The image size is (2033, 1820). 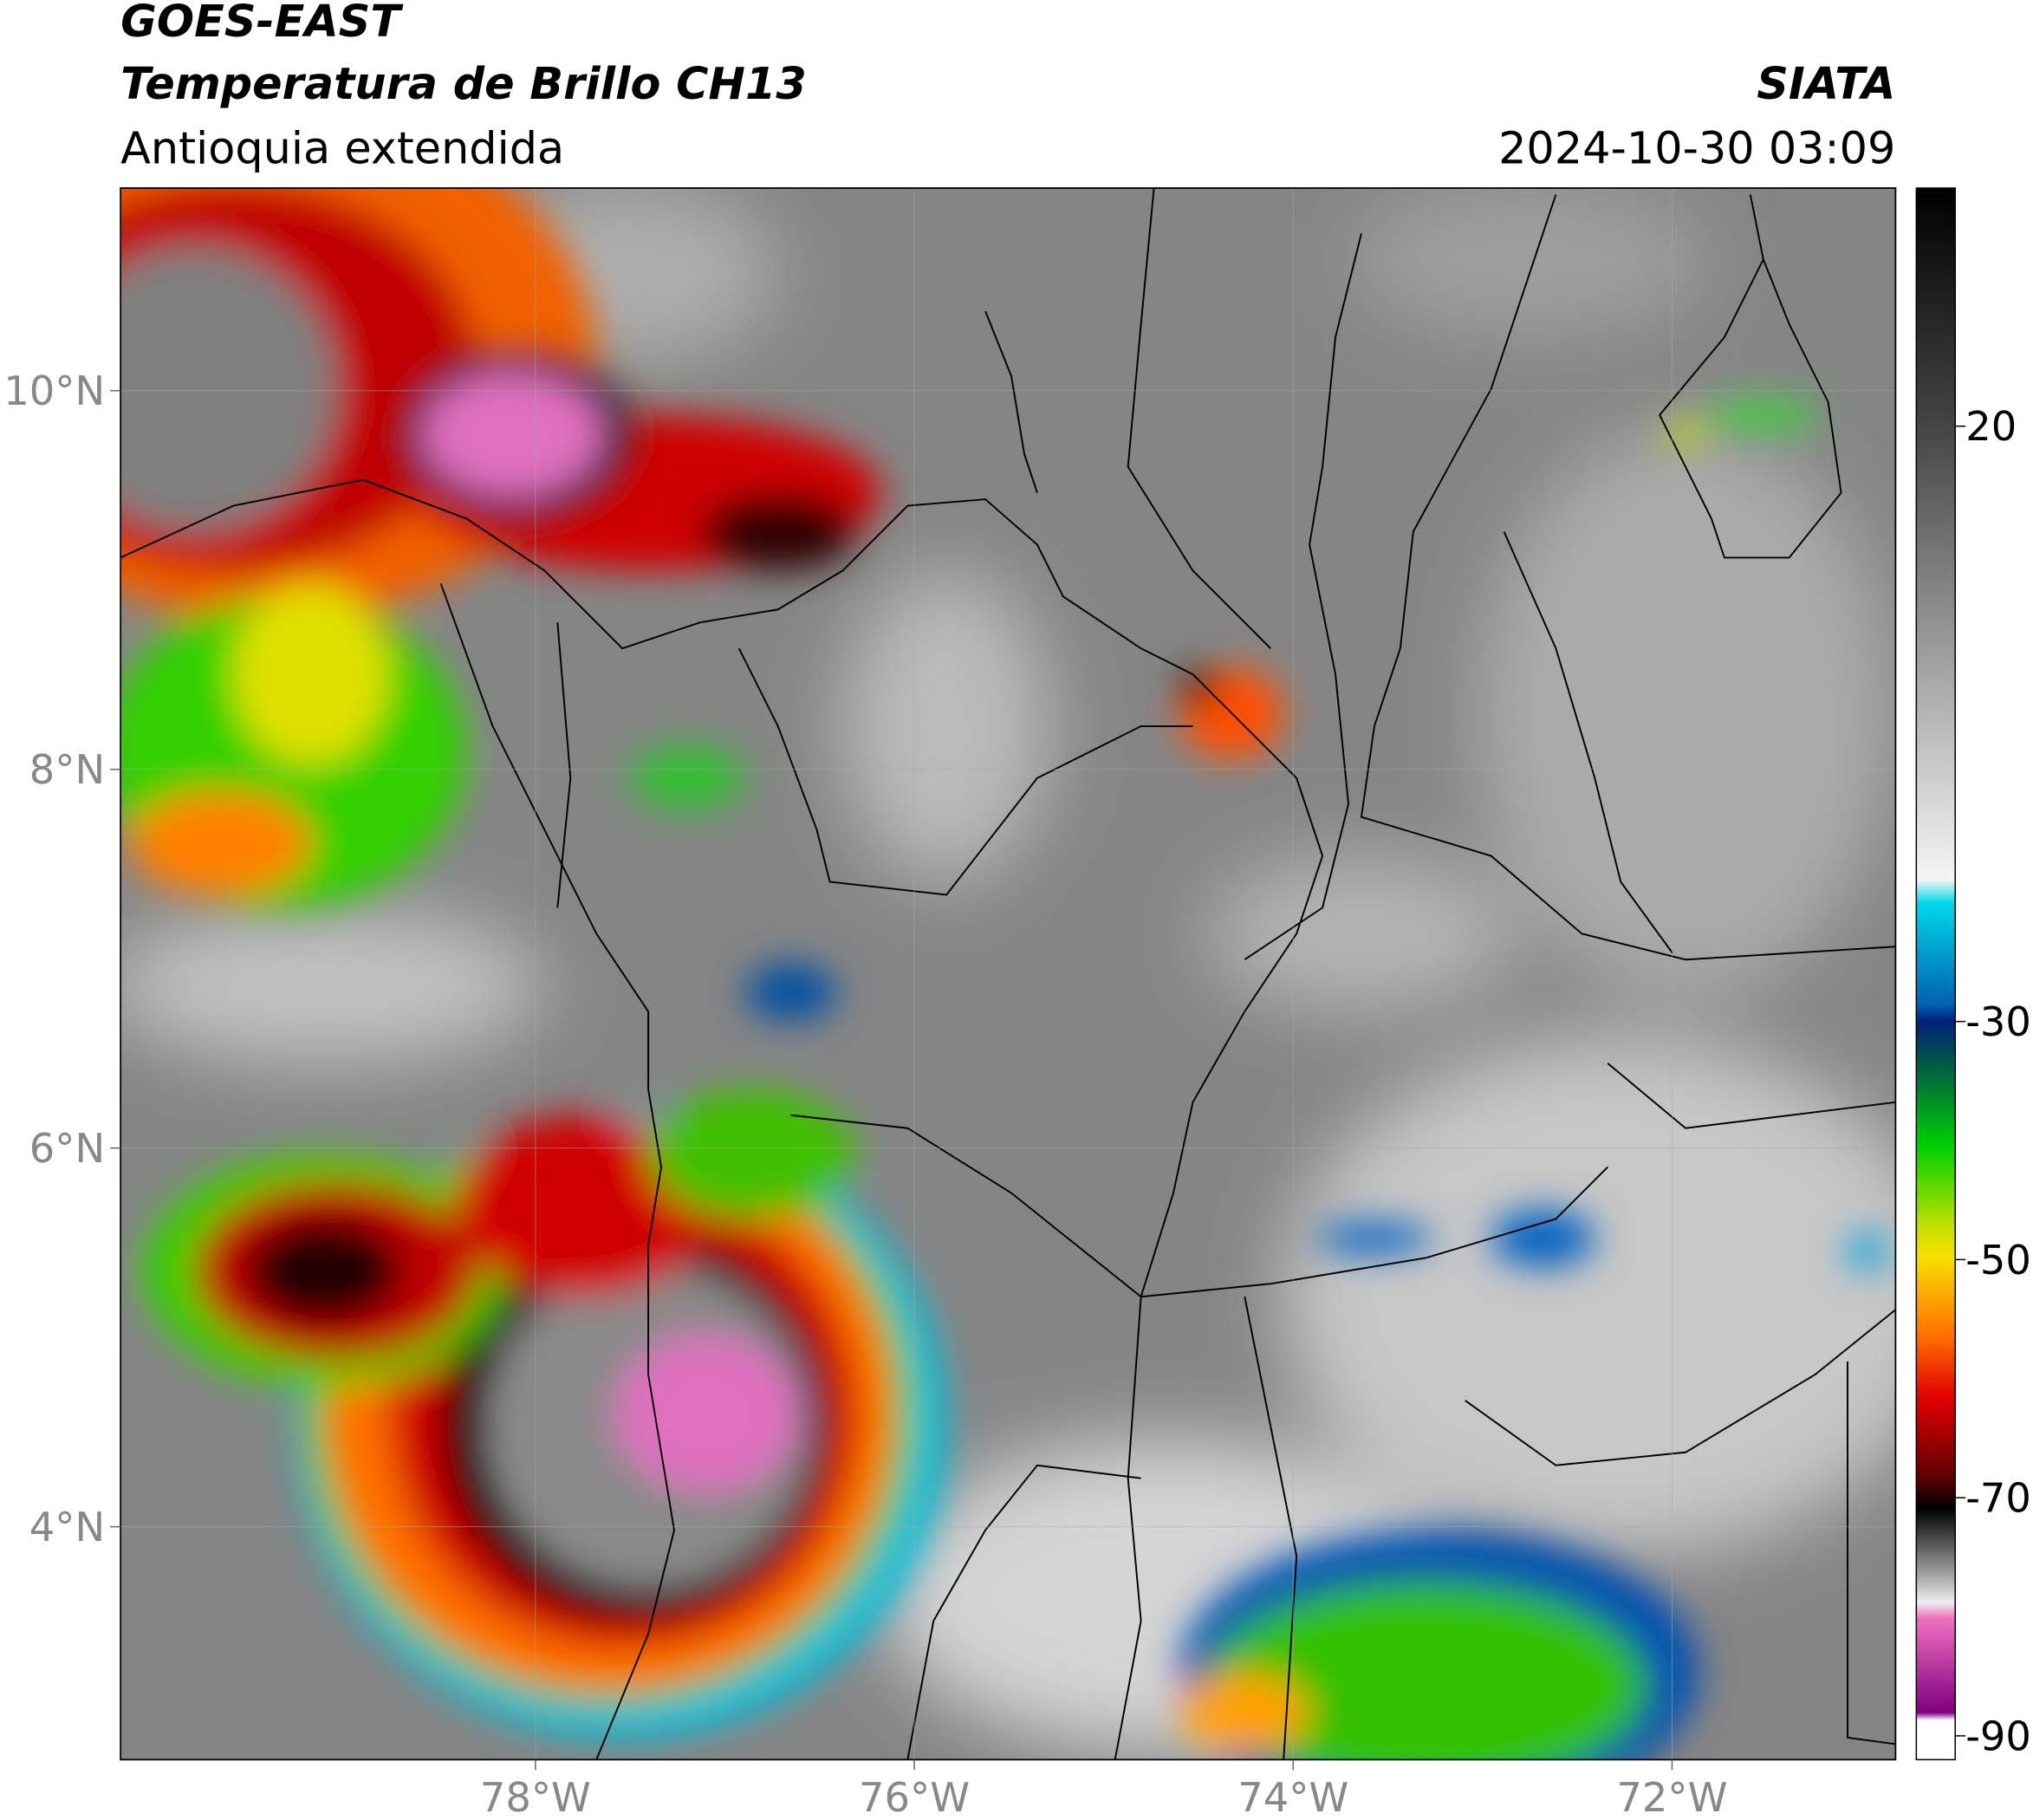 What do you see at coordinates (67, 1527) in the screenshot?
I see `y-tick-label: 4°N` at bounding box center [67, 1527].